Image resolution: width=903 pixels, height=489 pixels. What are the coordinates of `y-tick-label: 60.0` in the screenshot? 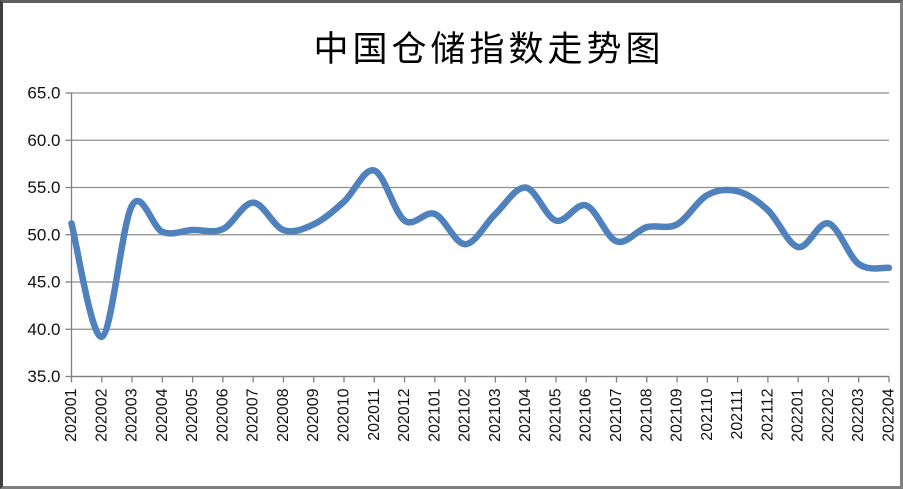 It's located at (43, 140).